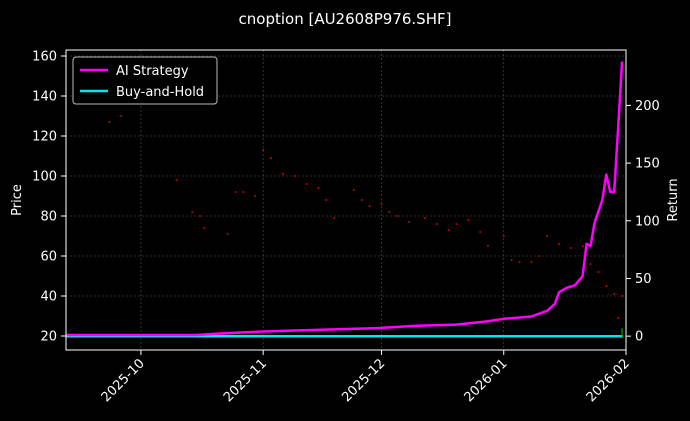  I want to click on y-right-tick-label: 100, so click(647, 221).